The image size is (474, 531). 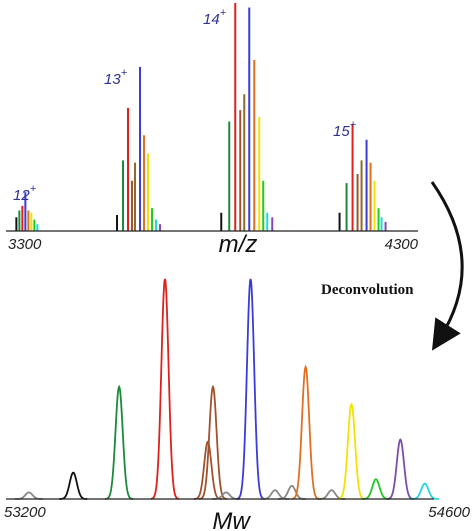 I want to click on mz-axis-title: m/z, so click(x=238, y=244).